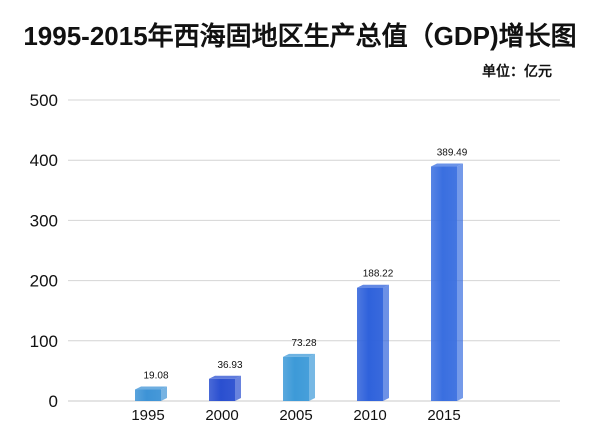 Image resolution: width=600 pixels, height=442 pixels. What do you see at coordinates (295, 415) in the screenshot?
I see `x-tick-label: 2005` at bounding box center [295, 415].